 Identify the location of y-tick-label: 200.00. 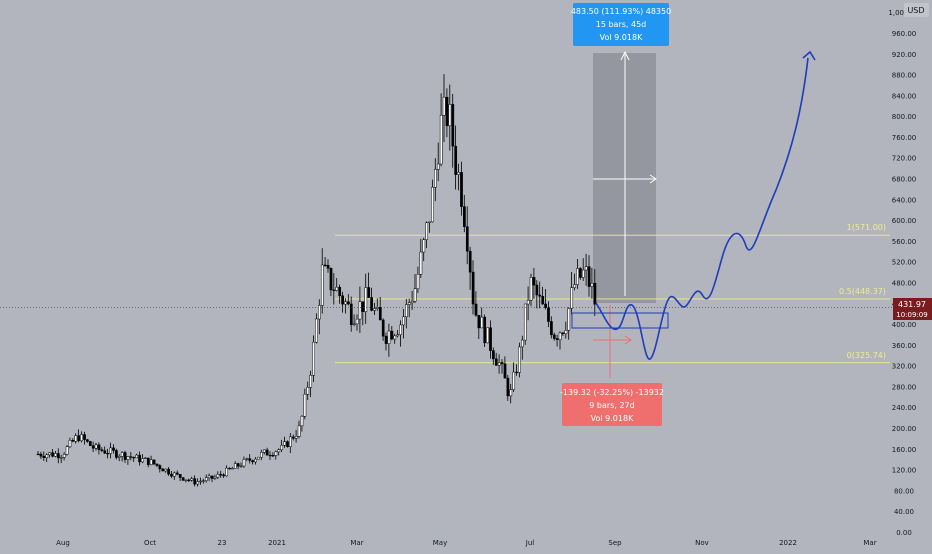
(904, 429).